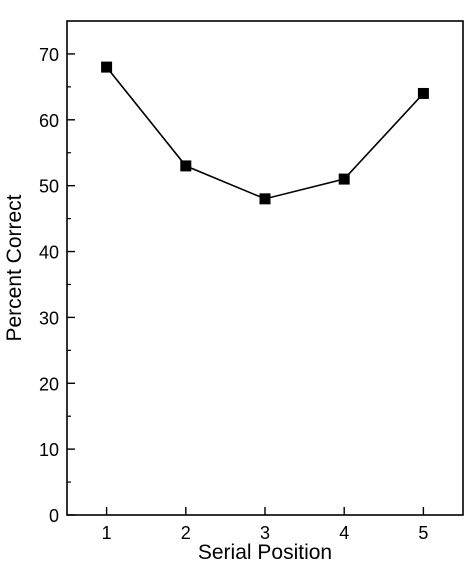  What do you see at coordinates (49, 55) in the screenshot?
I see `y-tick-label: 70` at bounding box center [49, 55].